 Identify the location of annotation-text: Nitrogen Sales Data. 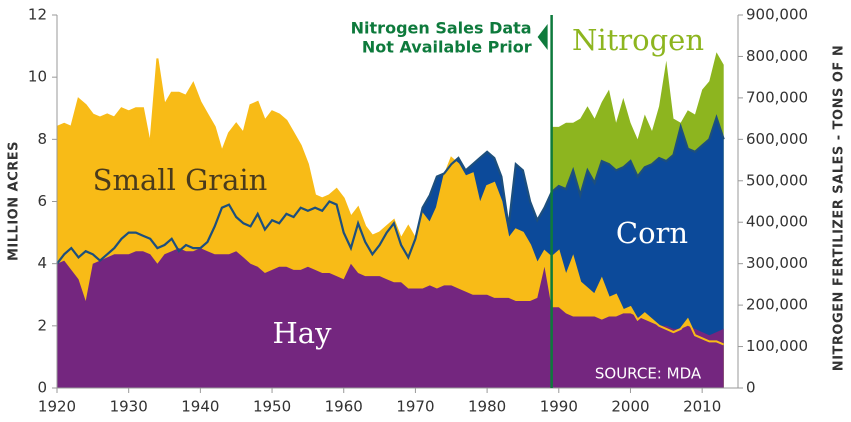
(441, 28).